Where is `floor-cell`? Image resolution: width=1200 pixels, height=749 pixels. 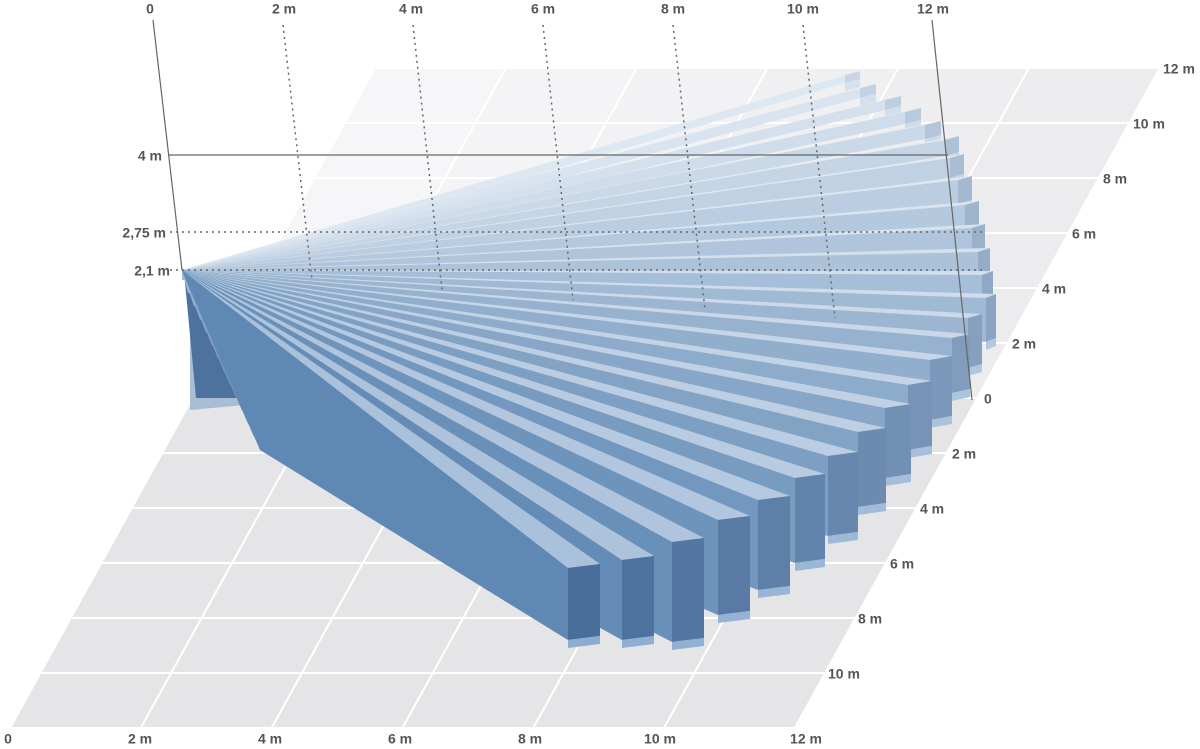 floor-cell is located at coordinates (1079, 95).